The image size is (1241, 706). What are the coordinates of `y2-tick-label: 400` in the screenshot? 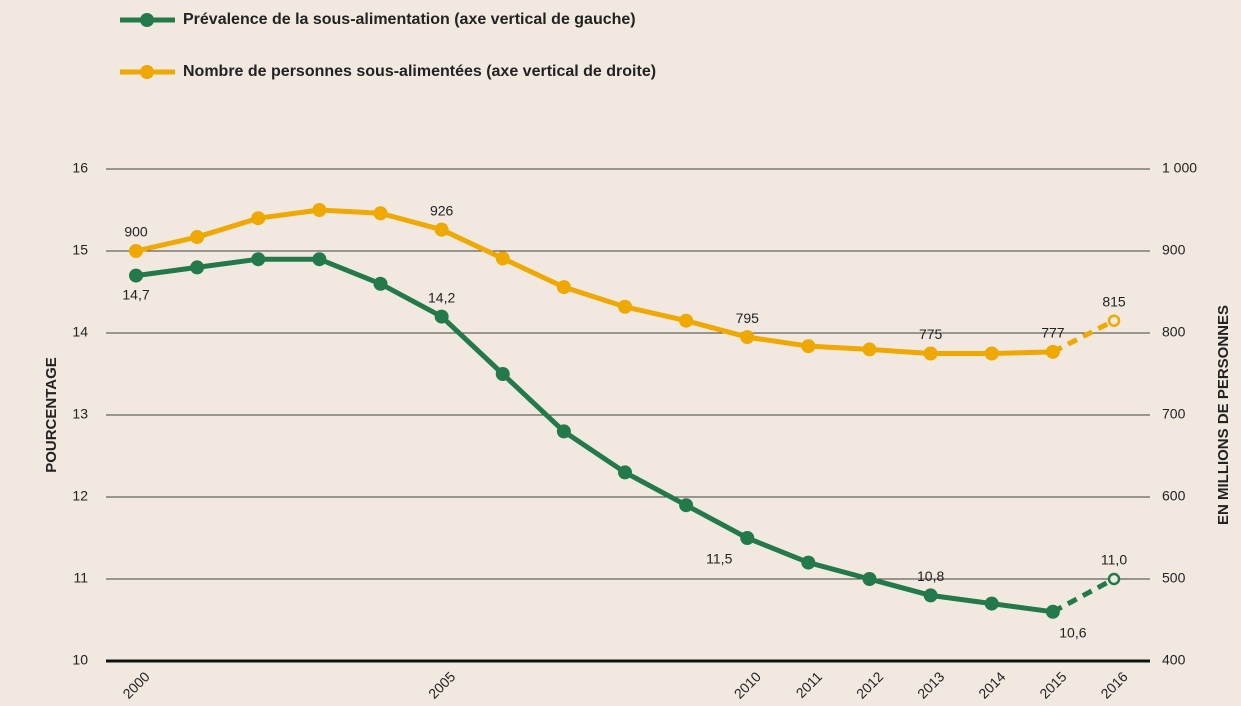 It's located at (1174, 660).